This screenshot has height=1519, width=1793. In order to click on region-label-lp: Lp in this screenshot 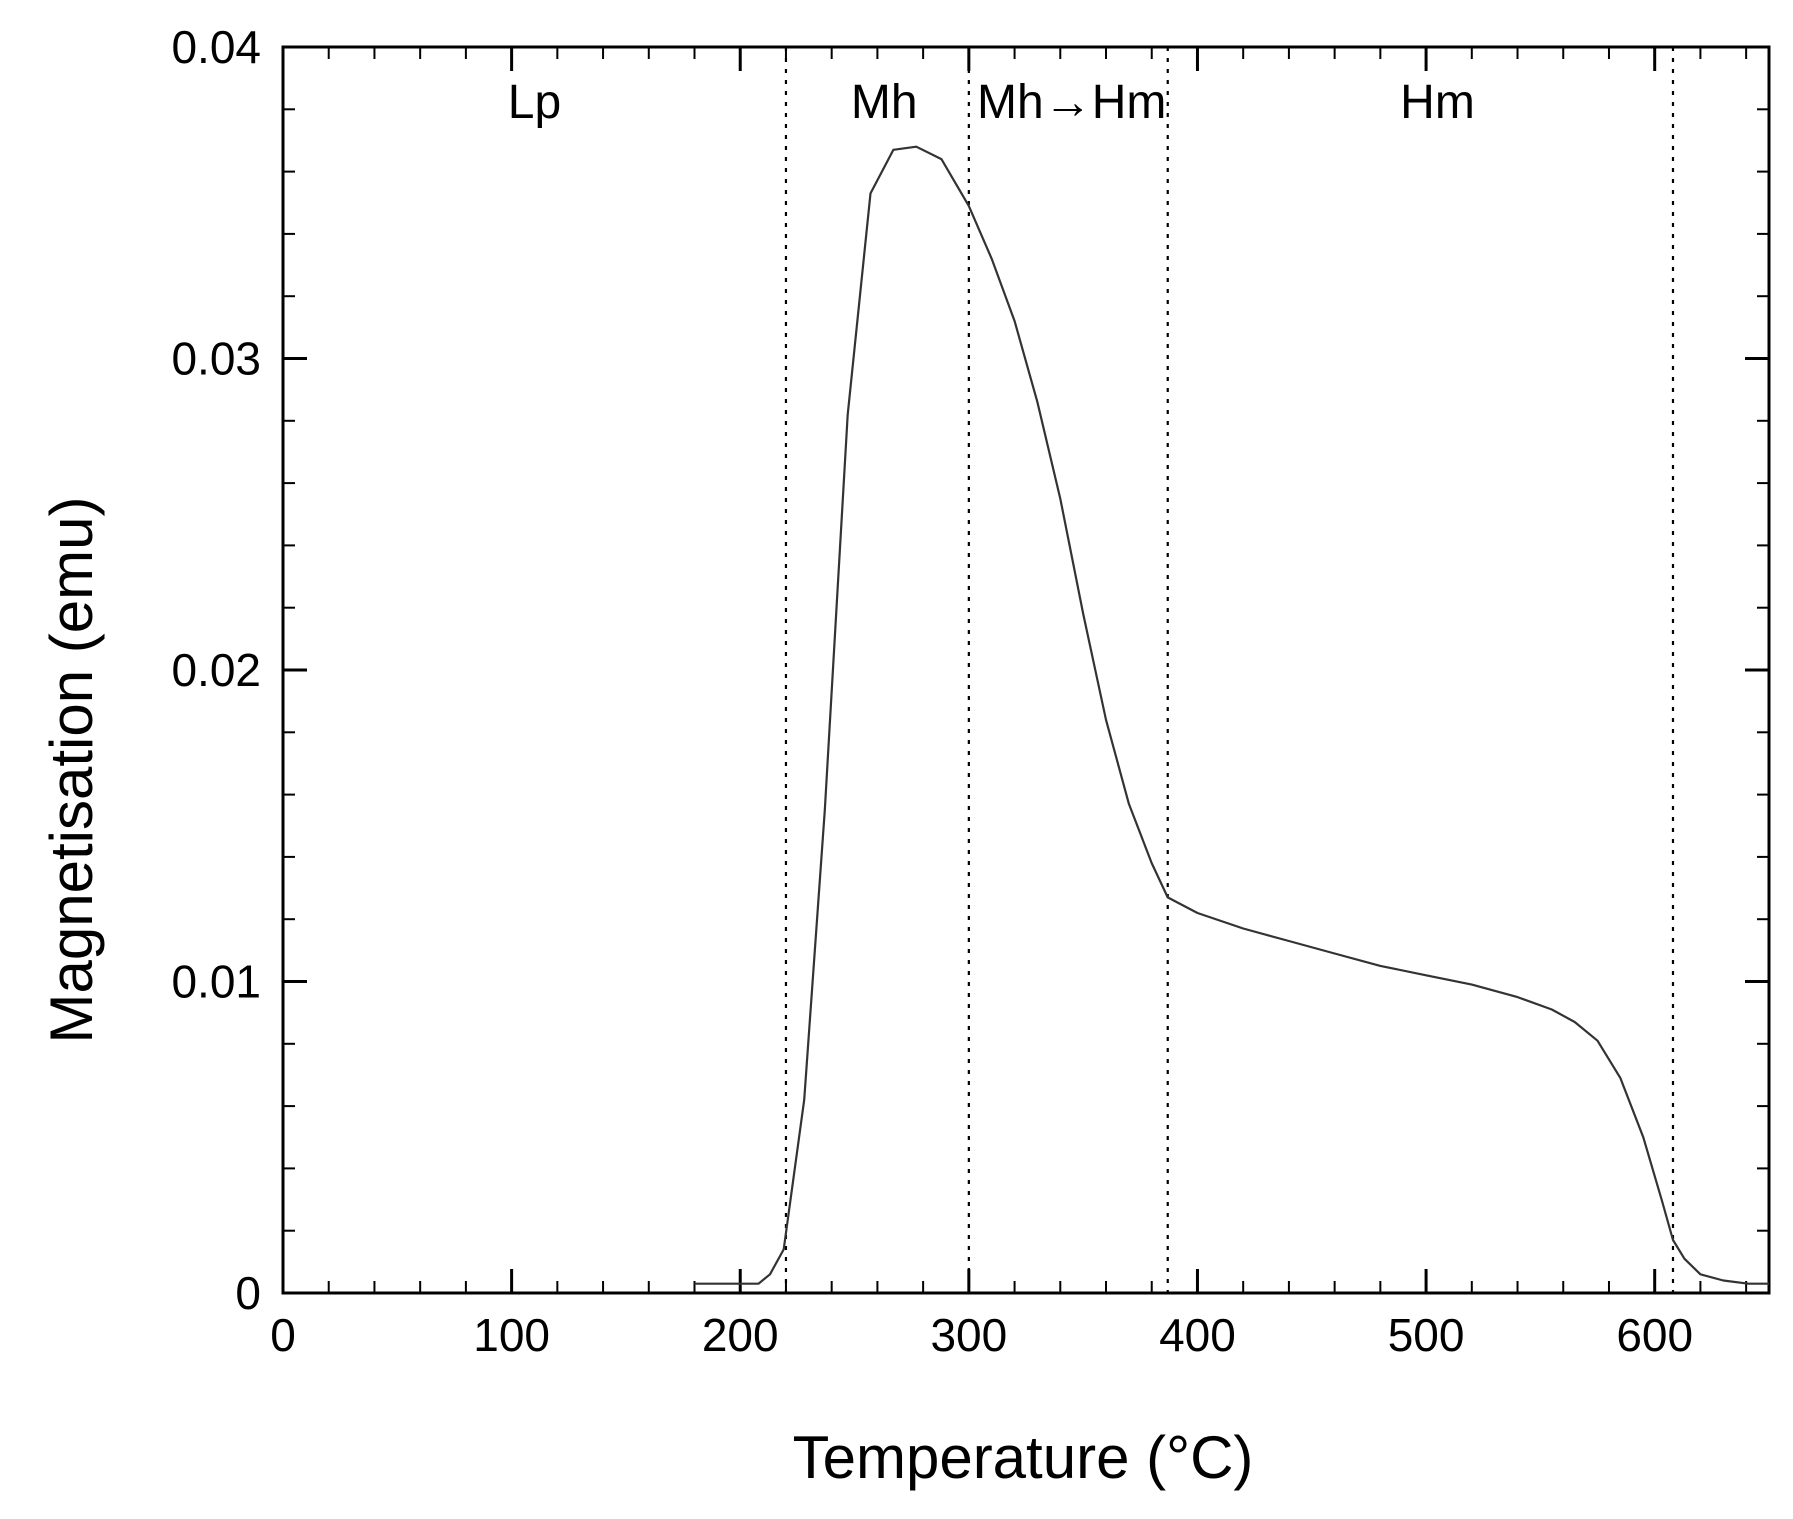, I will do `click(534, 102)`.